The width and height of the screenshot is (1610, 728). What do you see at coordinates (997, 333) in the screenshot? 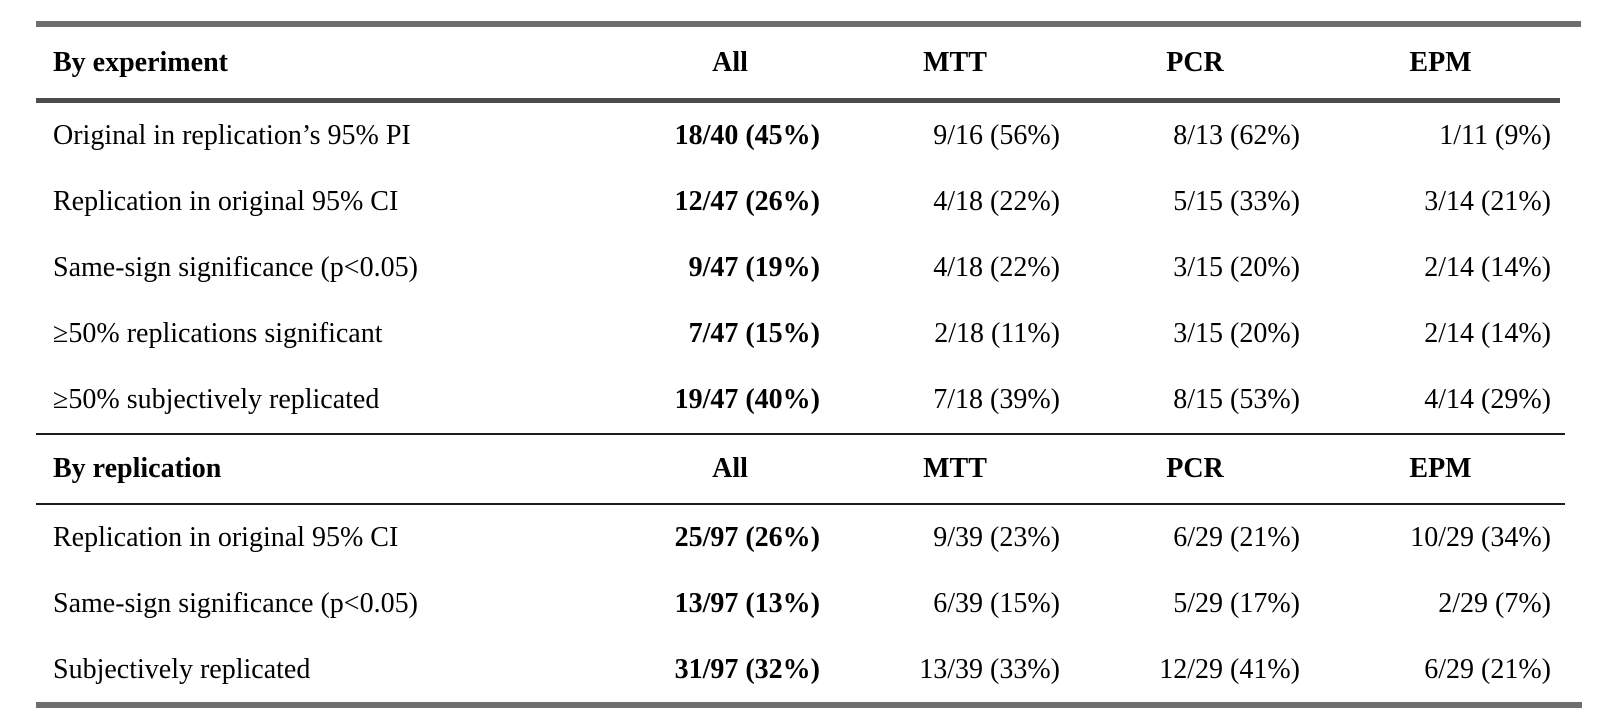
I see `cell-mtt: 2/18 (11%)` at bounding box center [997, 333].